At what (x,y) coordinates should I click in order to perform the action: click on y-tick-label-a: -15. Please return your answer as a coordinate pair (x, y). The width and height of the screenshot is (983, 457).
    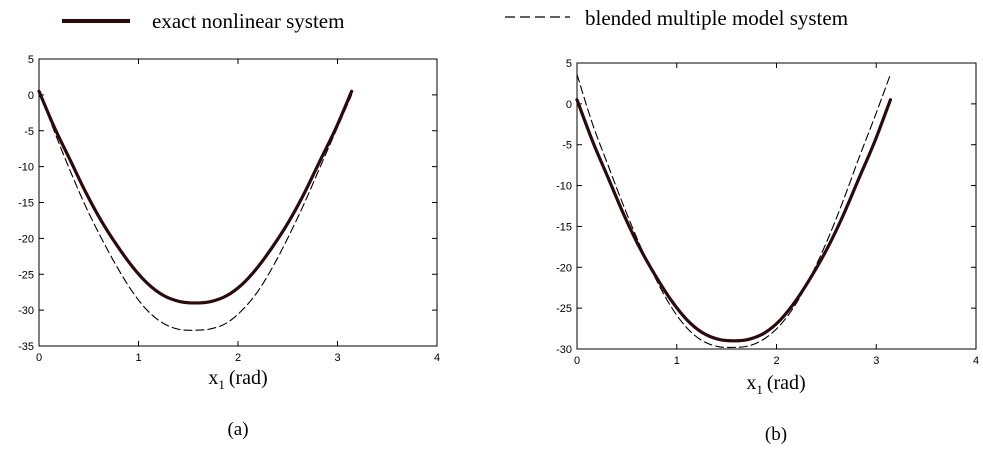
    Looking at the image, I should click on (26, 204).